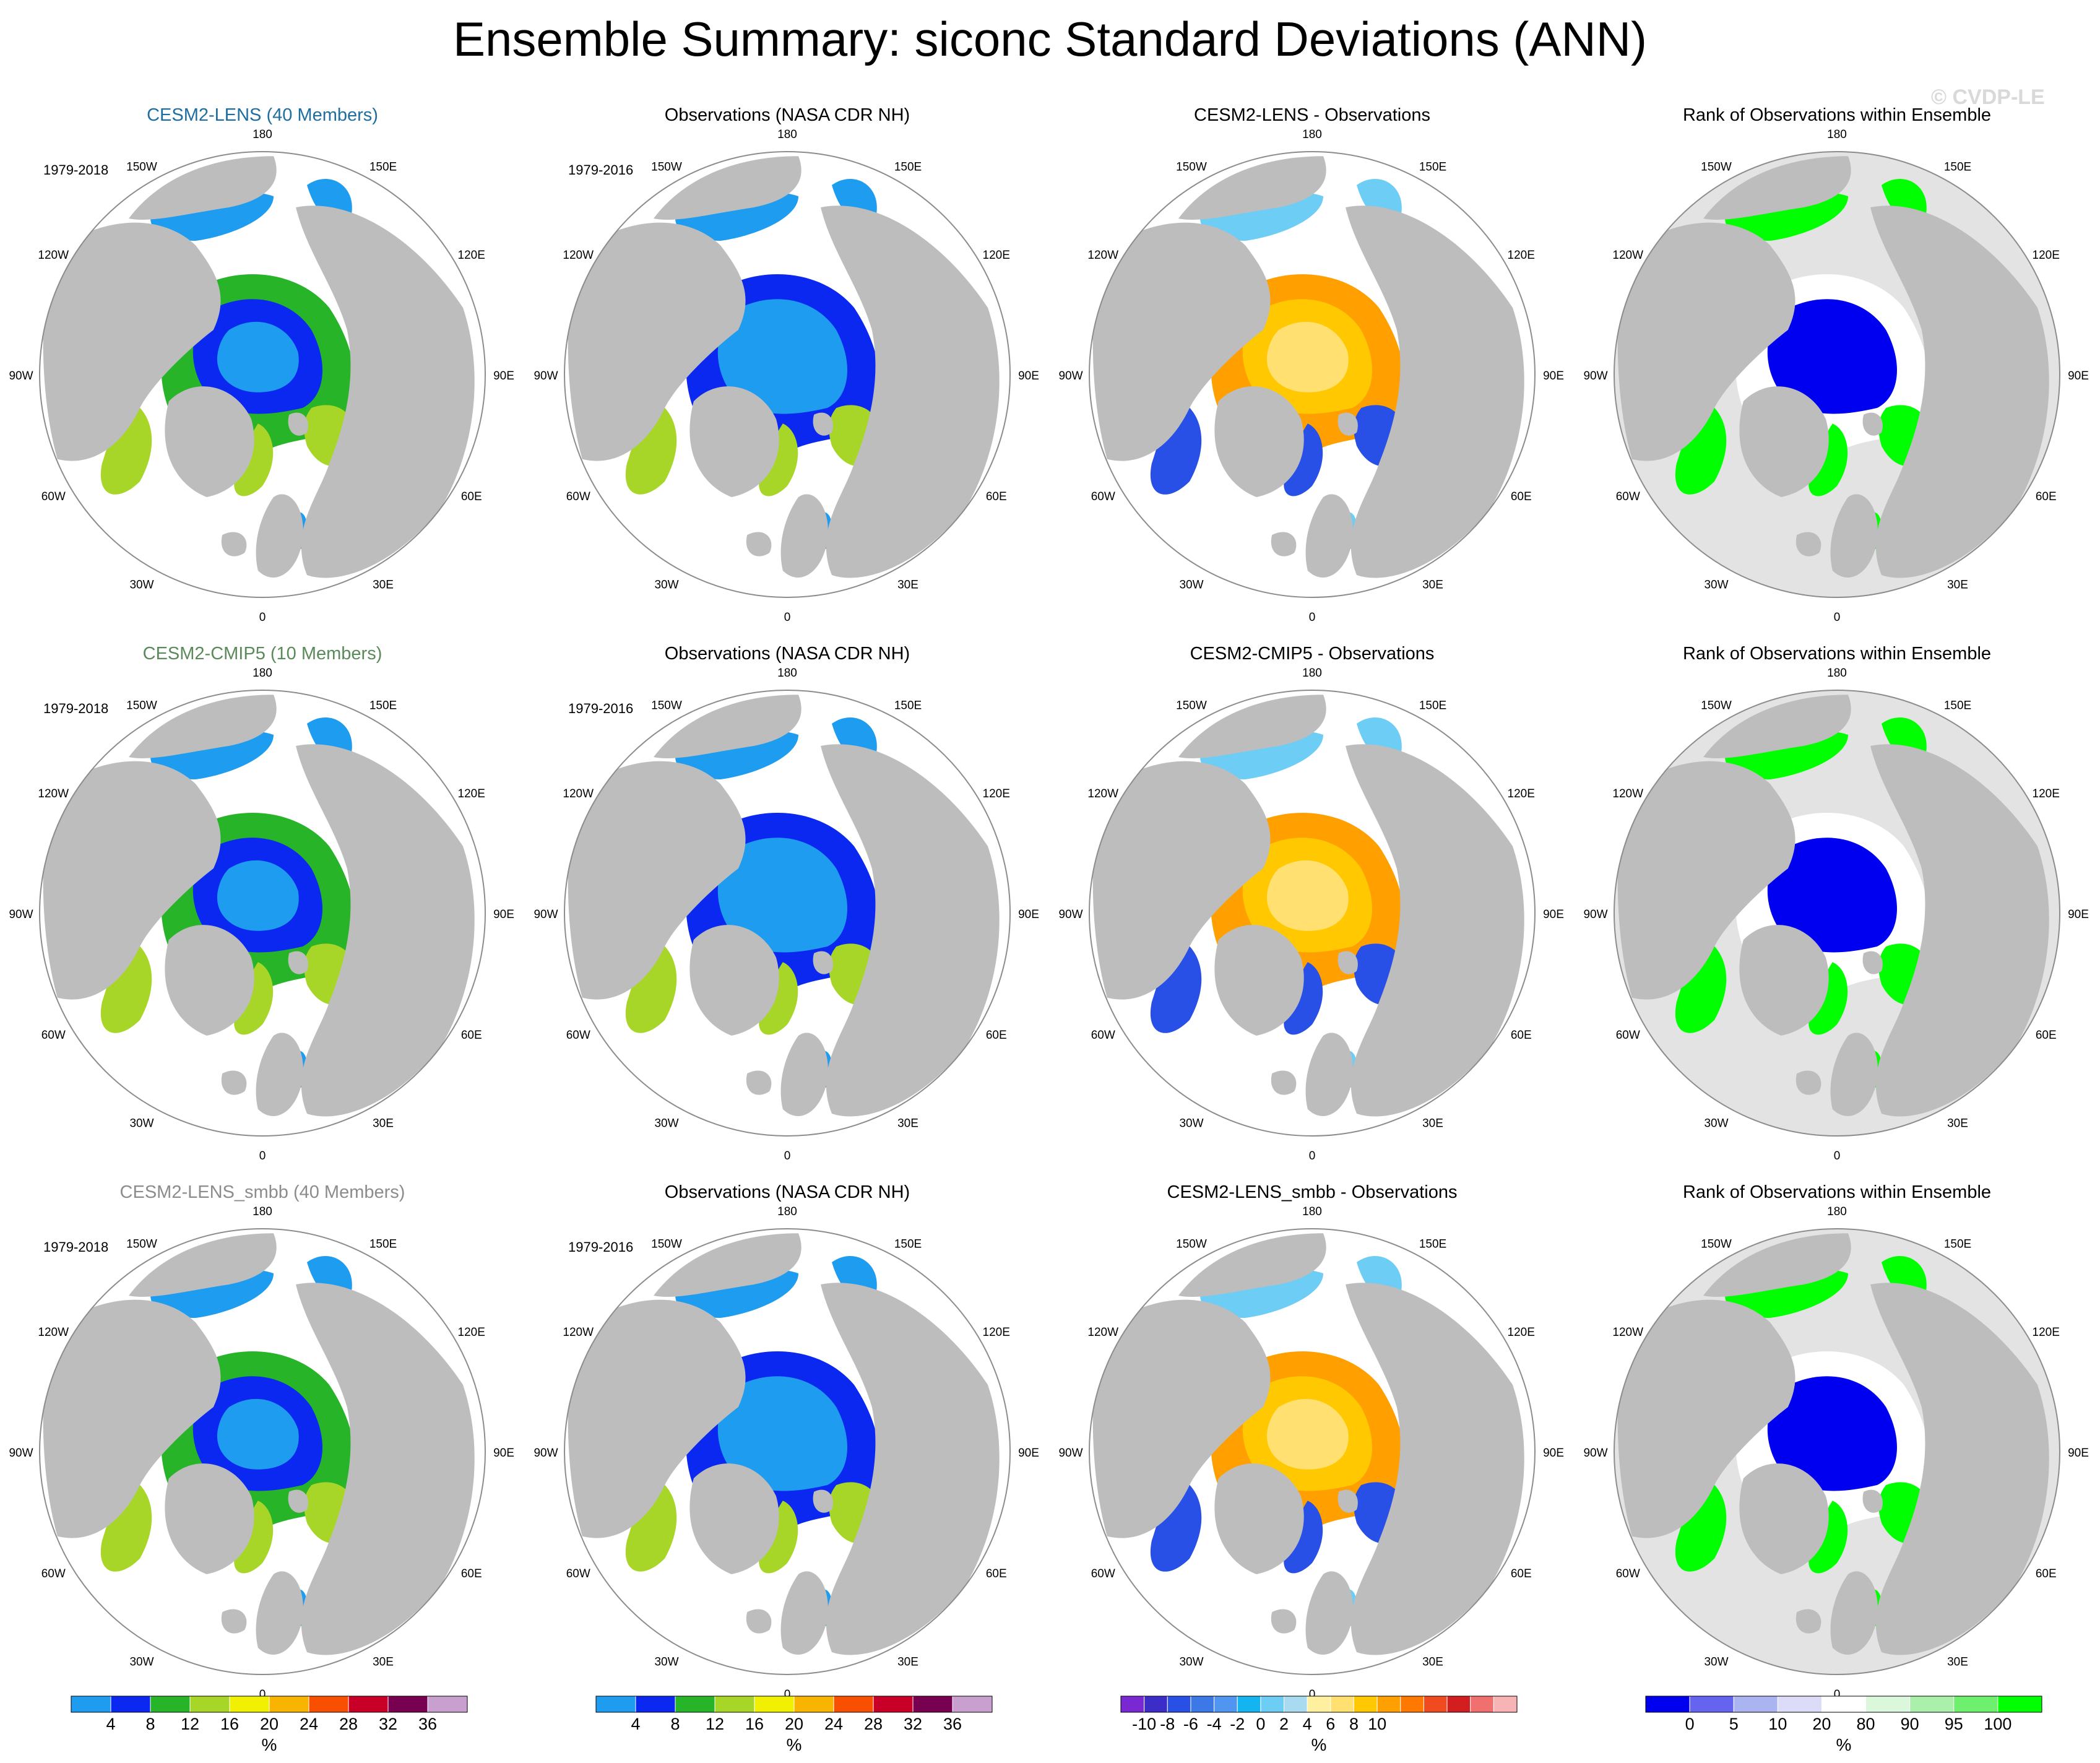 The width and height of the screenshot is (2100, 1763). Describe the element at coordinates (76, 170) in the screenshot. I see `period-label: 1979-2018` at that location.